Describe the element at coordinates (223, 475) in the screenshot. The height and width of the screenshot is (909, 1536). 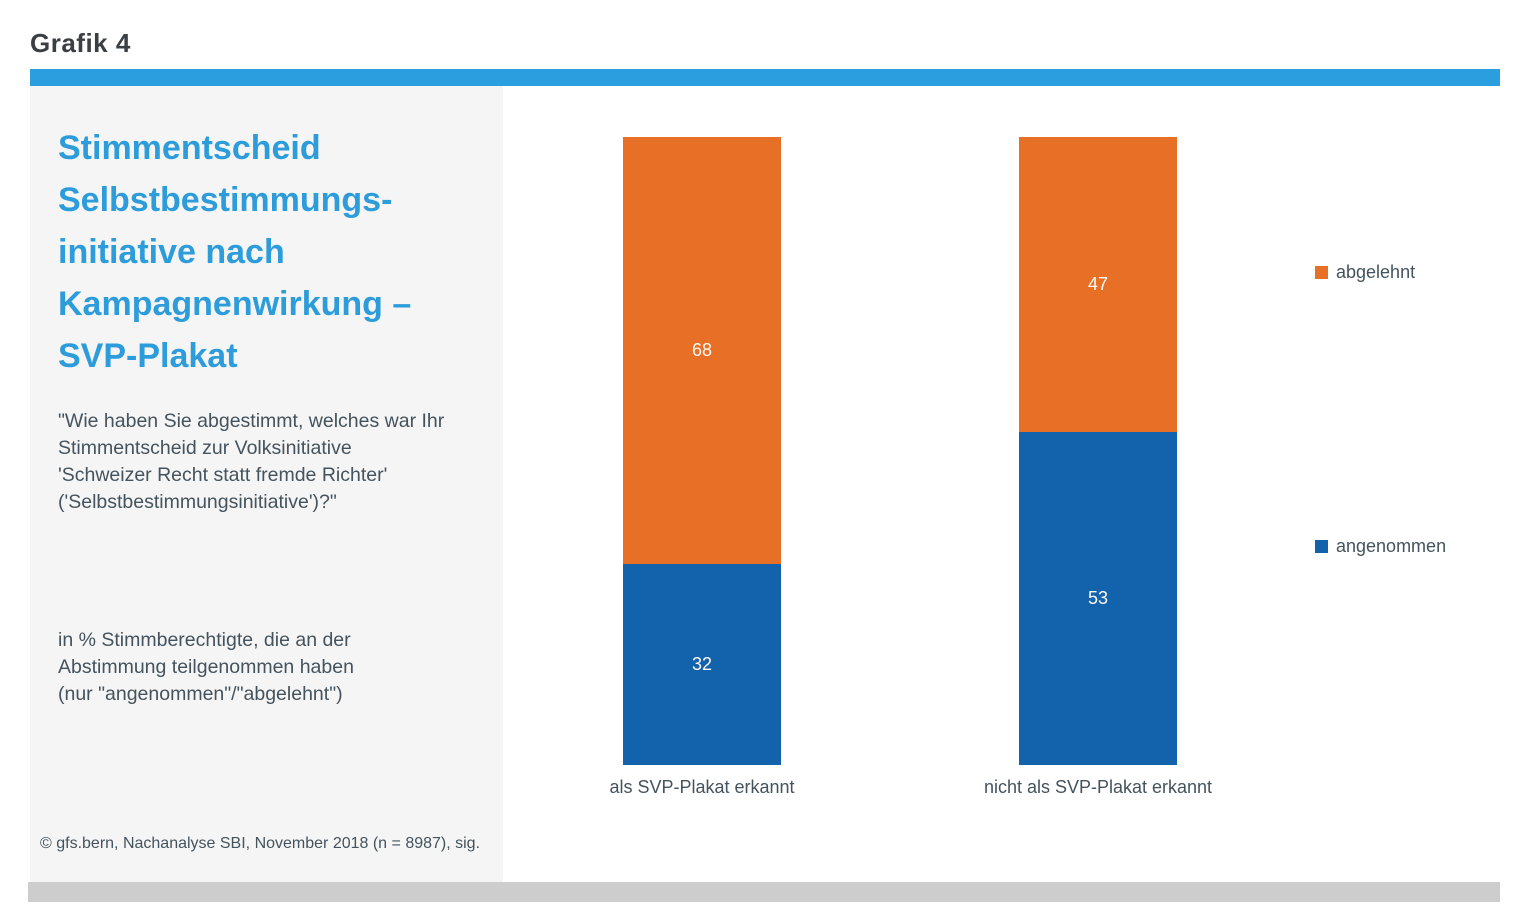
I see `survey-question-line: 'Schweizer Recht statt fremde Richter'` at that location.